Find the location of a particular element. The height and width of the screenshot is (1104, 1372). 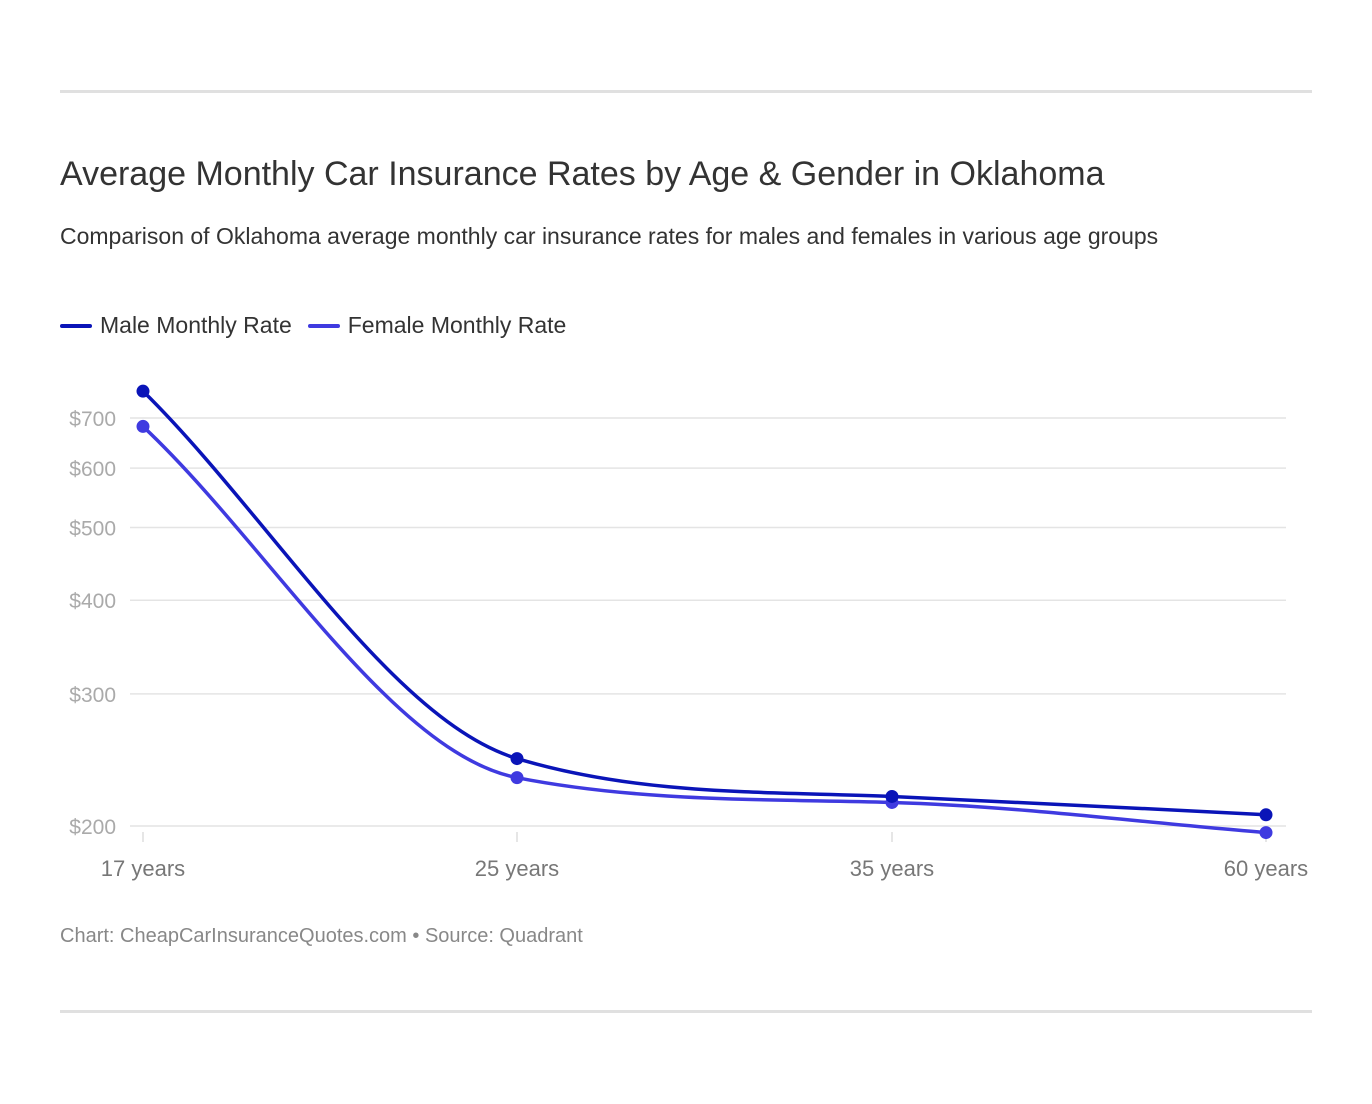

x-tick-label: 35 years is located at coordinates (892, 868).